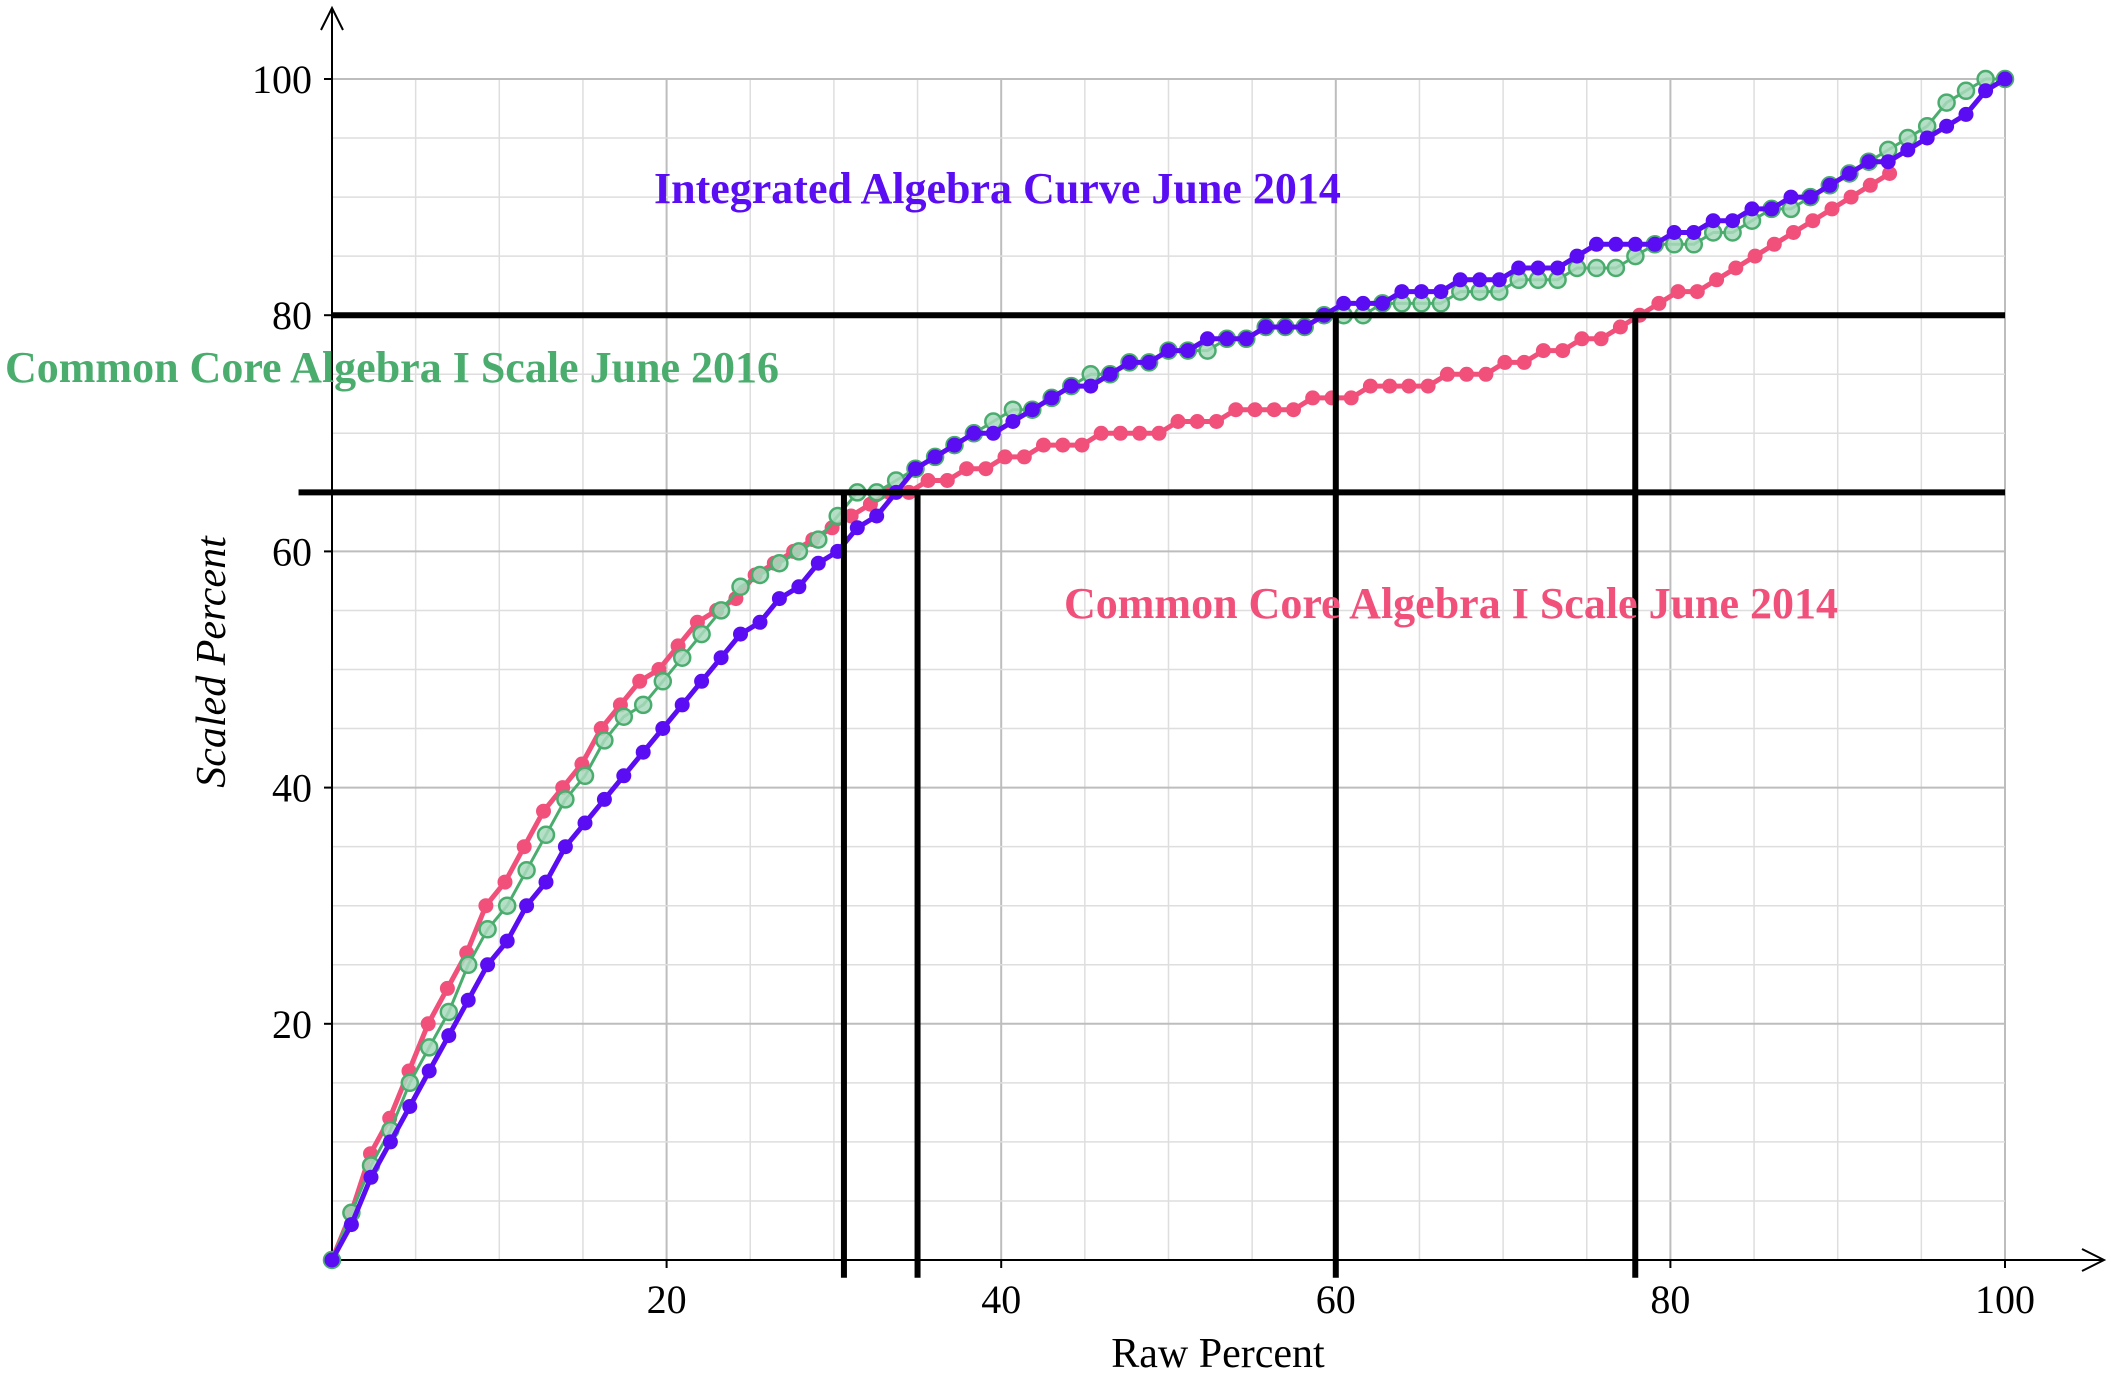 This screenshot has height=1373, width=2111. Describe the element at coordinates (1341, 1299) in the screenshot. I see `x-tick-labels: 20 40 60 80 100` at that location.